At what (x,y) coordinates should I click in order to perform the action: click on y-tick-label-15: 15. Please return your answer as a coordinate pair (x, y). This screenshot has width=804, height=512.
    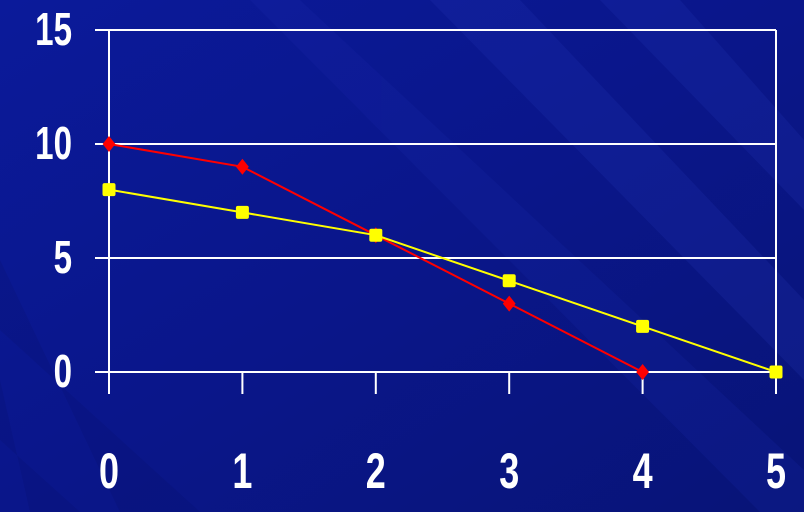
    Looking at the image, I should click on (53, 30).